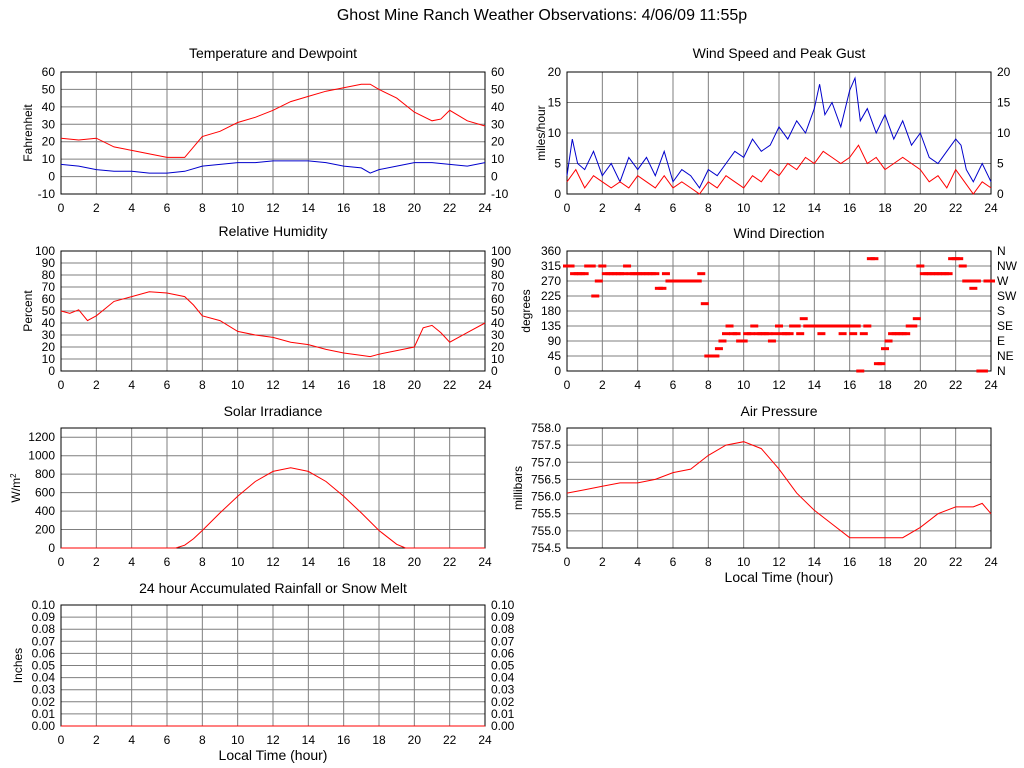 This screenshot has height=768, width=1024. Describe the element at coordinates (498, 107) in the screenshot. I see `y-tick-label-right: 40` at that location.